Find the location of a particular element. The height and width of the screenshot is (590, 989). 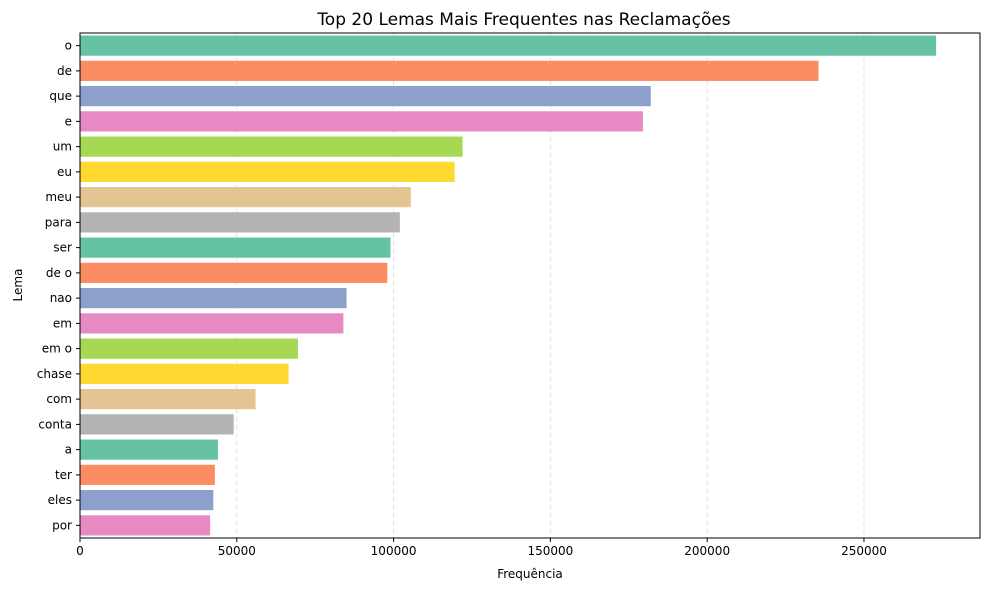

bar-por is located at coordinates (145, 525).